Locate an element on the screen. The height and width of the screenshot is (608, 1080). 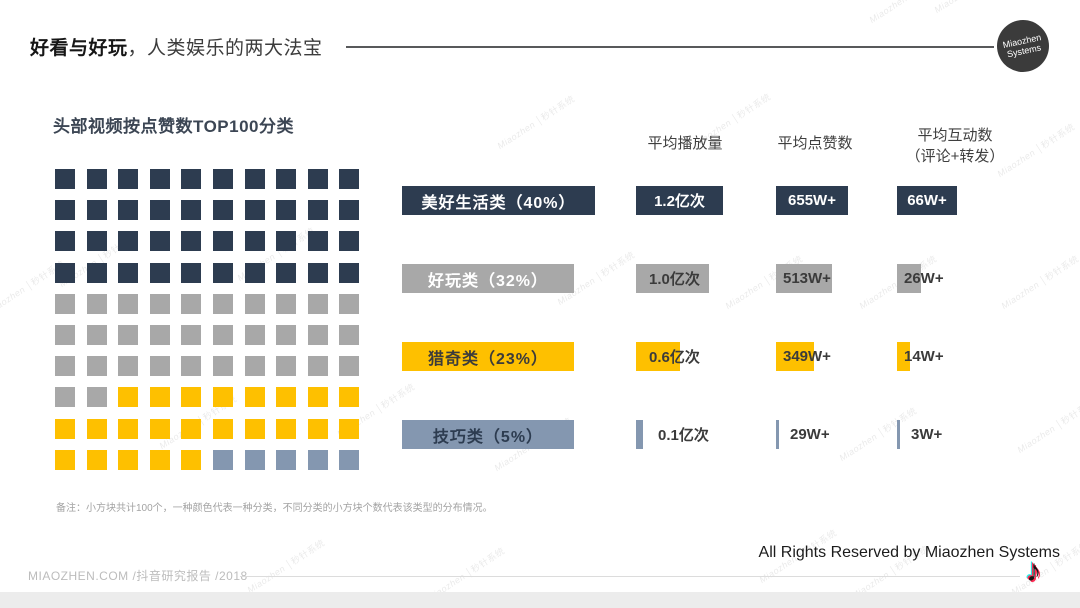
value-text: 349W+ is located at coordinates (807, 356).